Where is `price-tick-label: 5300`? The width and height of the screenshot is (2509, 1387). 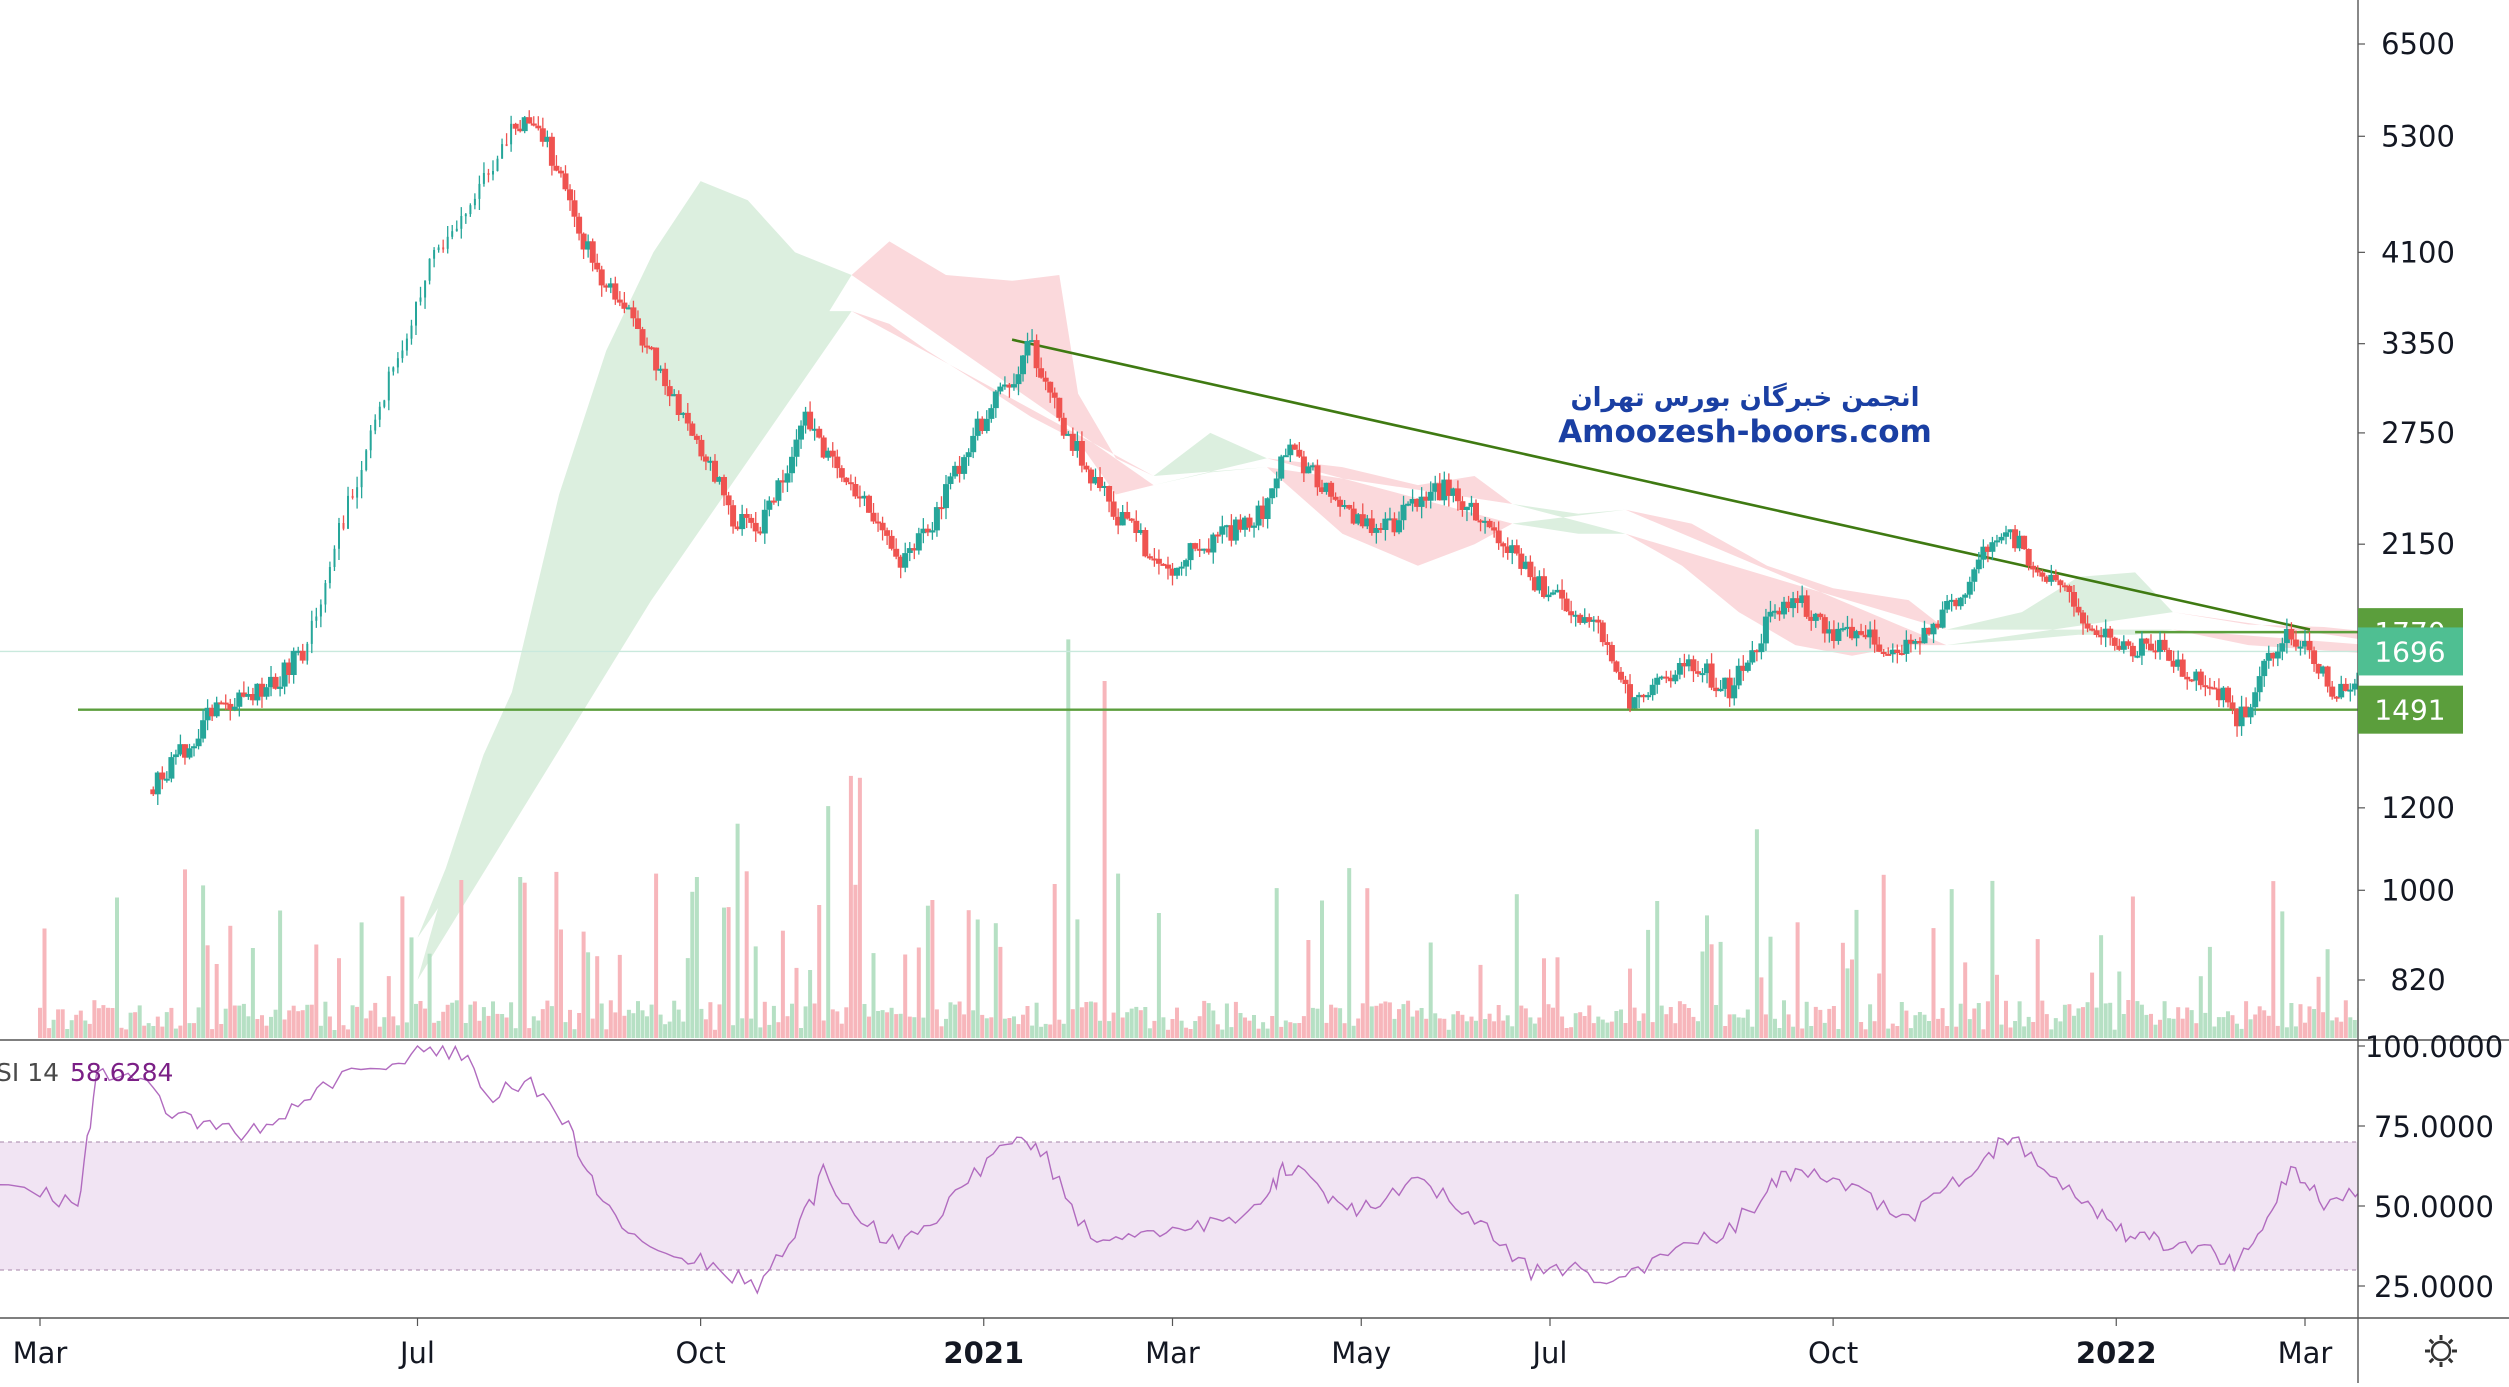
price-tick-label: 5300 is located at coordinates (2418, 136).